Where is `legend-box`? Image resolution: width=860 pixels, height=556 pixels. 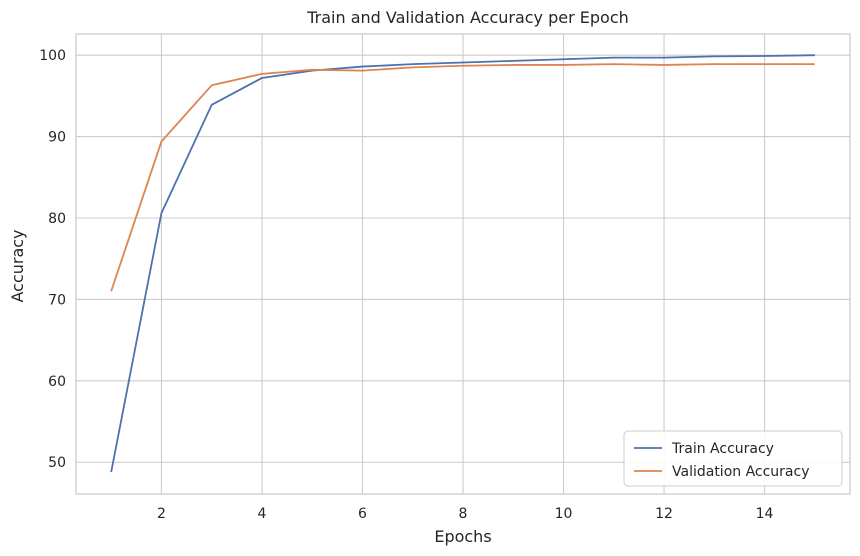 legend-box is located at coordinates (733, 458).